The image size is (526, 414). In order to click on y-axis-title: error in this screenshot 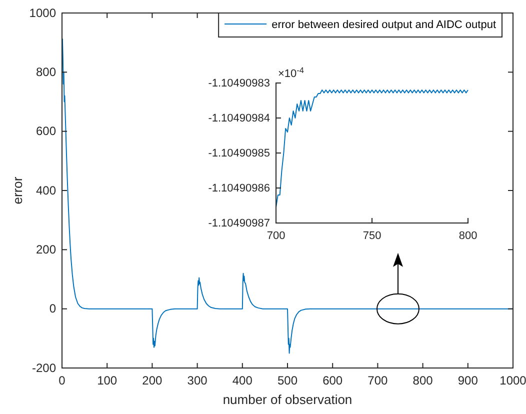, I will do `click(17, 190)`.